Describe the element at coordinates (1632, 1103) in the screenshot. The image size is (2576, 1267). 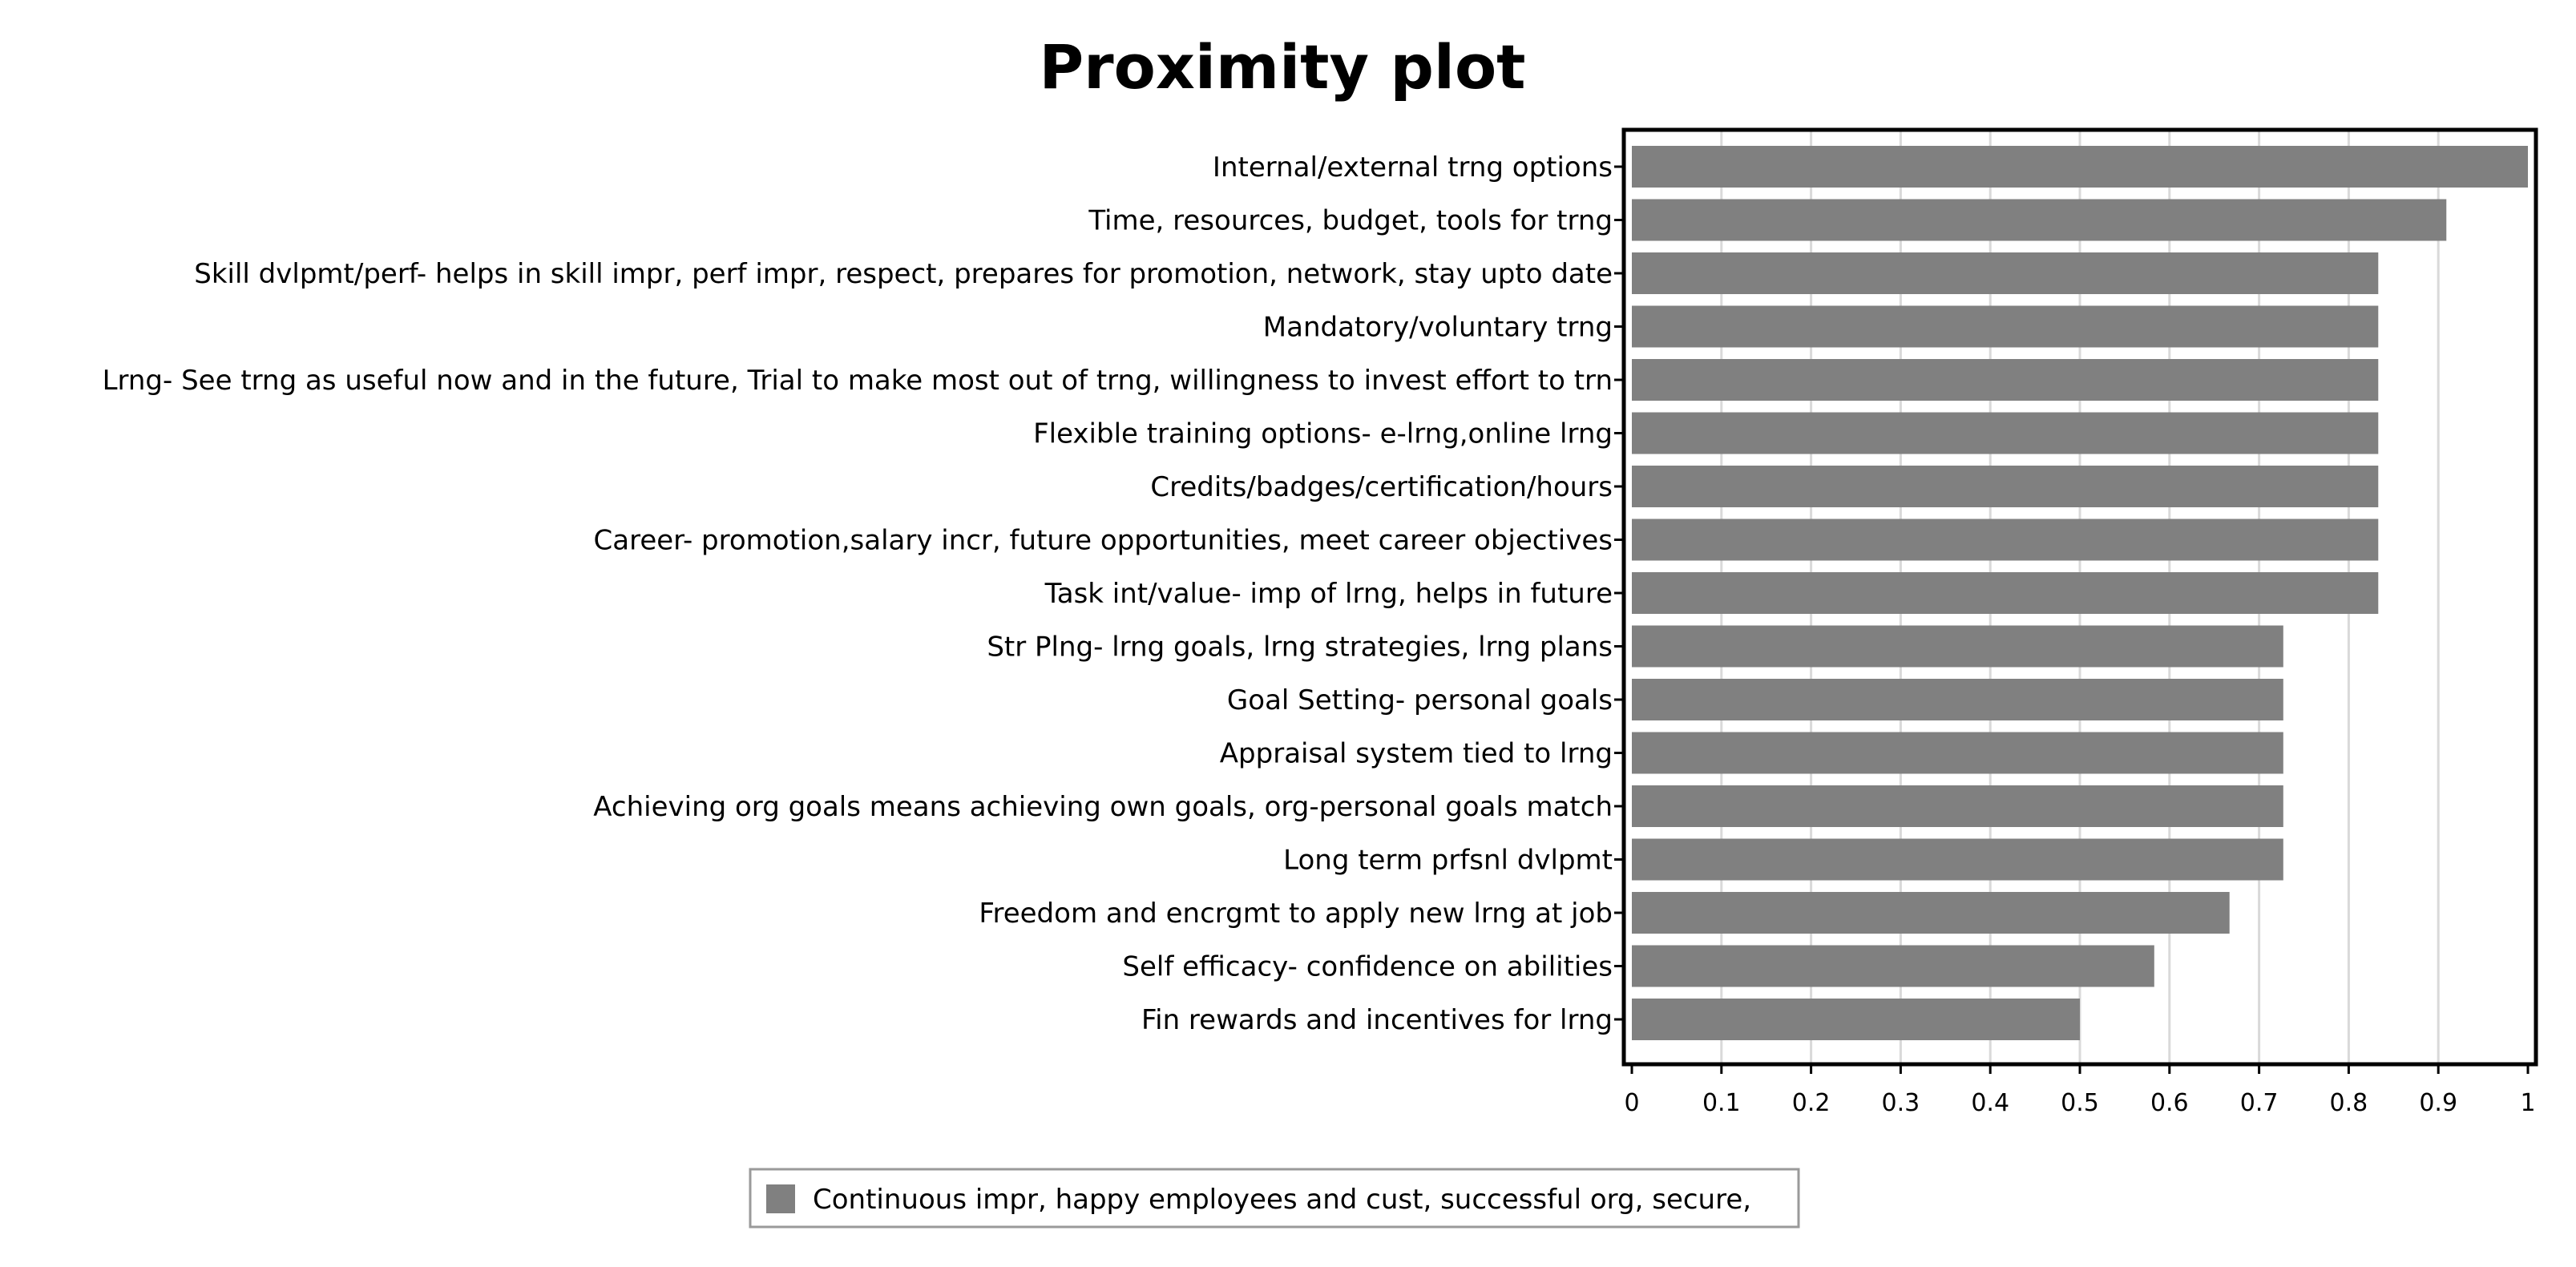
I see `x-tick-label: 0` at that location.